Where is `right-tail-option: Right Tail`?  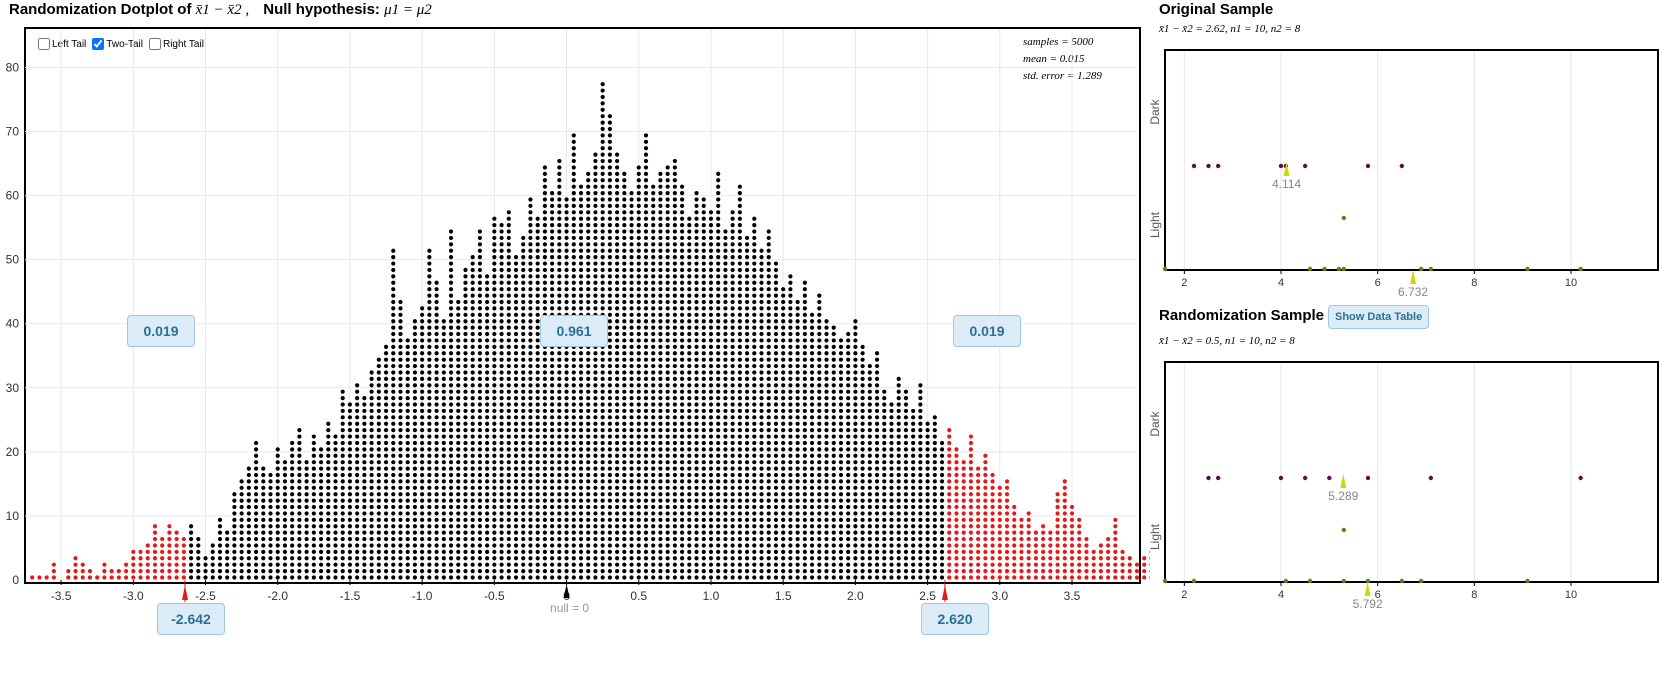
right-tail-option: Right Tail is located at coordinates (176, 44).